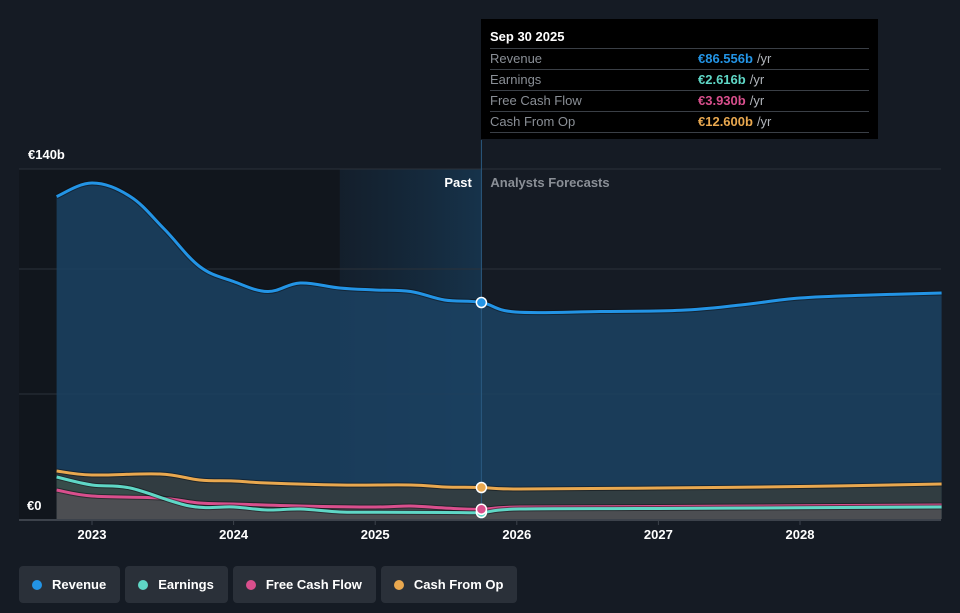 The width and height of the screenshot is (960, 613). Describe the element at coordinates (458, 584) in the screenshot. I see `legend-label: Cash From Op` at that location.